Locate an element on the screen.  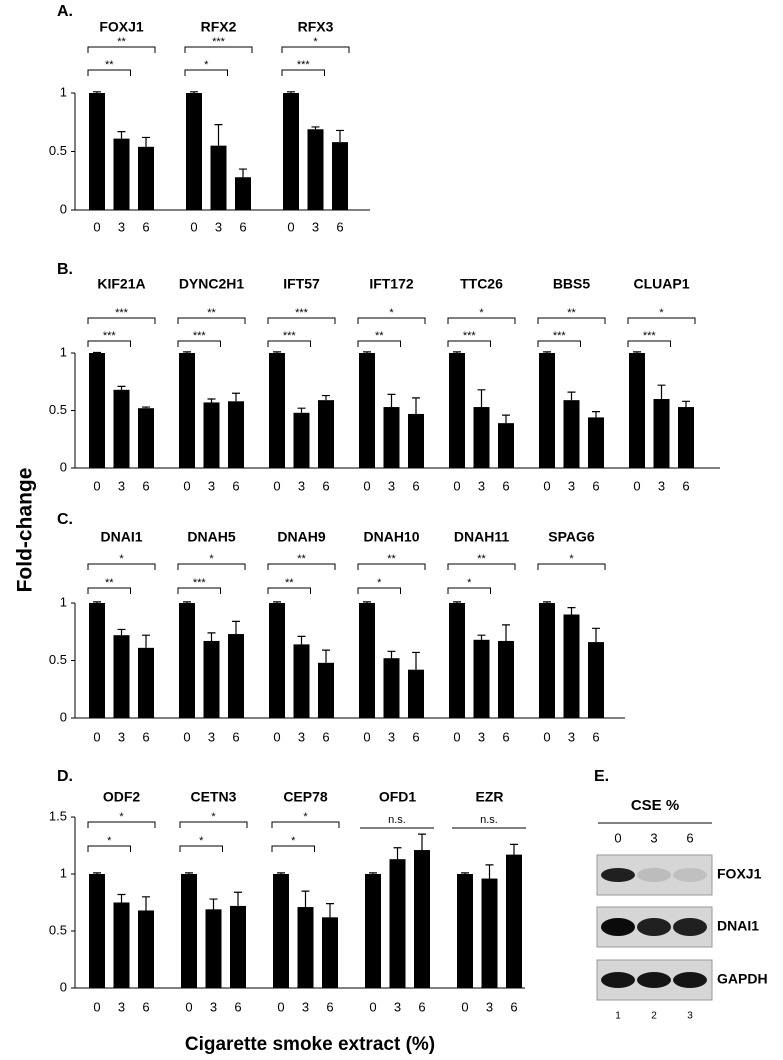
blot-row-label: DNAI1 is located at coordinates (738, 926).